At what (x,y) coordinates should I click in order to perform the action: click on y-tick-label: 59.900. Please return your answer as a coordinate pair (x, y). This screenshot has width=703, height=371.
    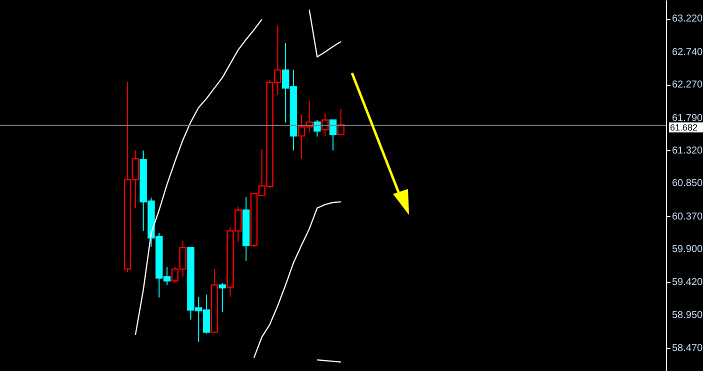
    Looking at the image, I should click on (687, 249).